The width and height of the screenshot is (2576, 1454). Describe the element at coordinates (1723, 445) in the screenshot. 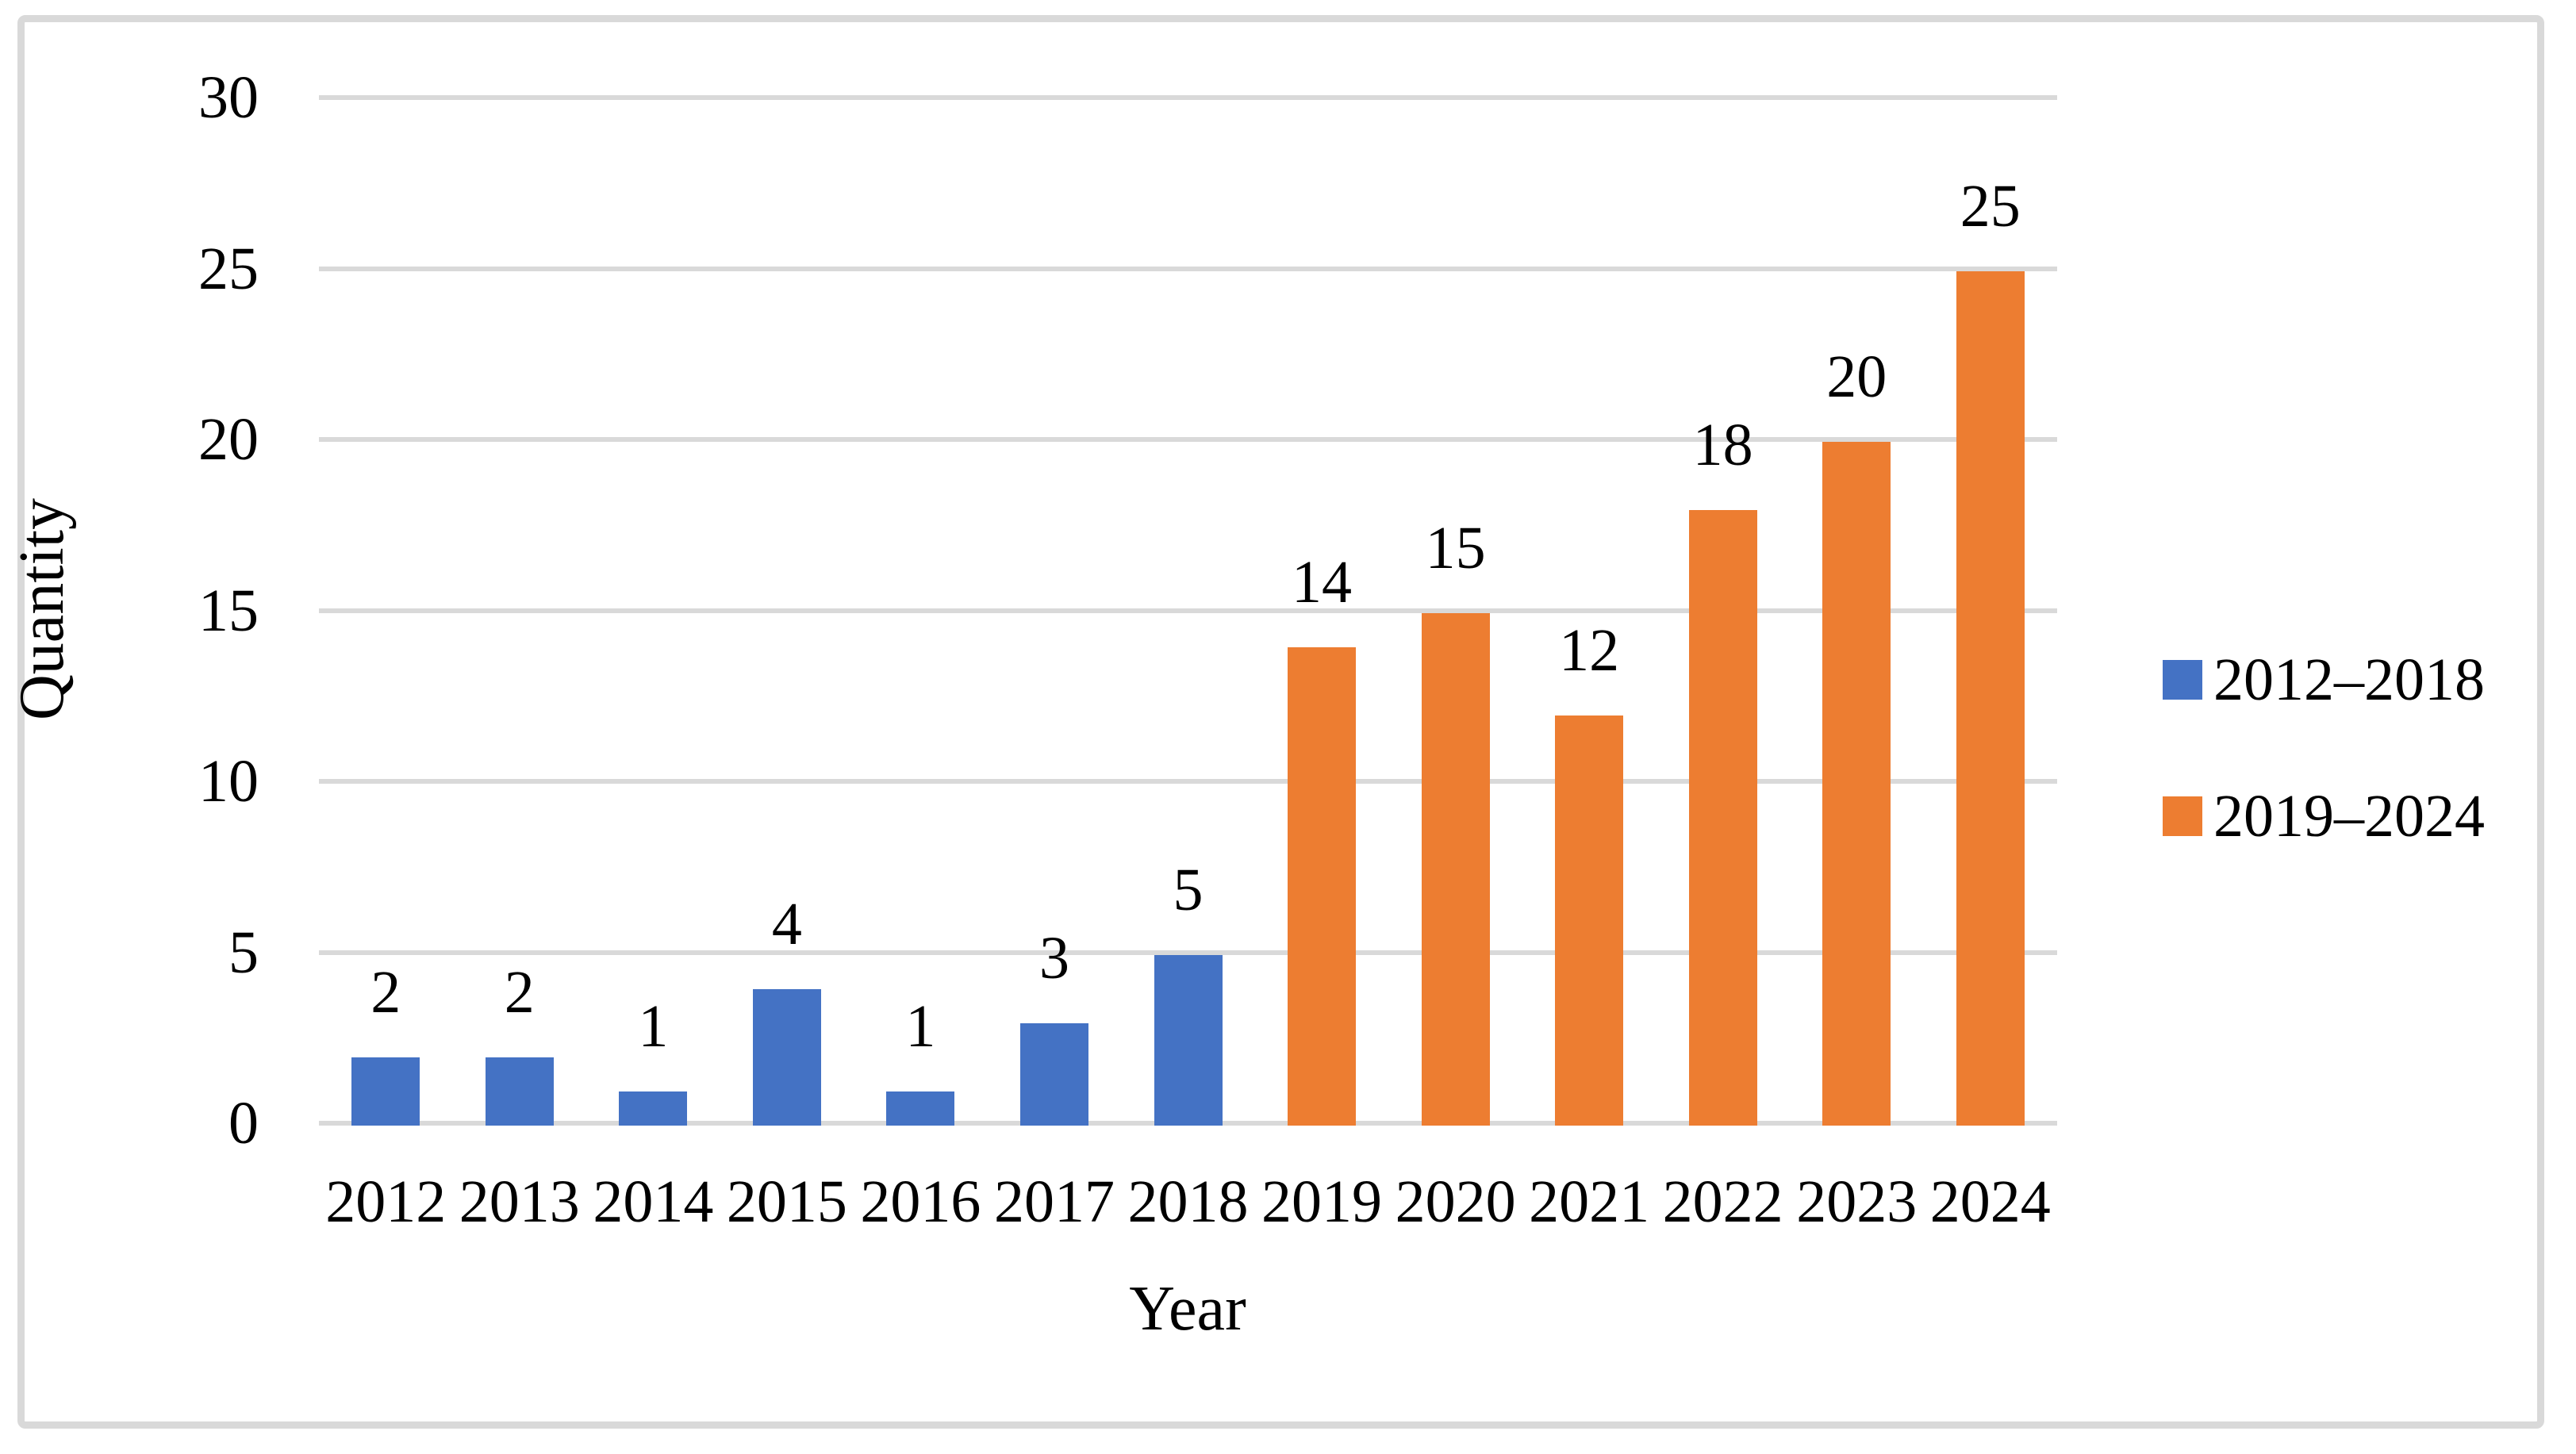

I see `bar-value-label-2022: 18` at that location.